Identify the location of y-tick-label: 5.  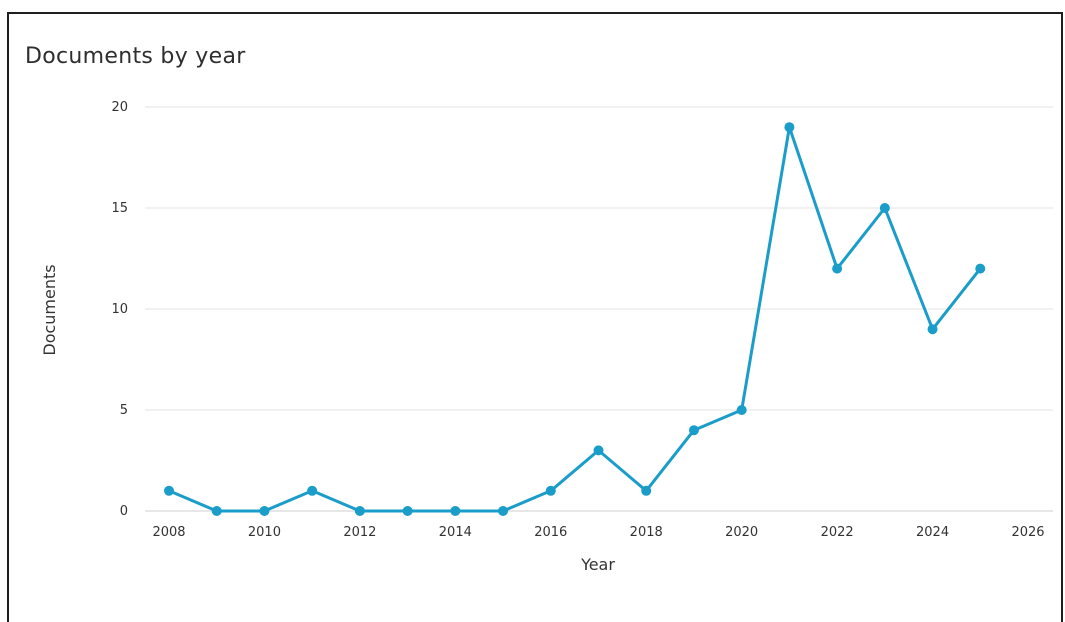
(124, 410).